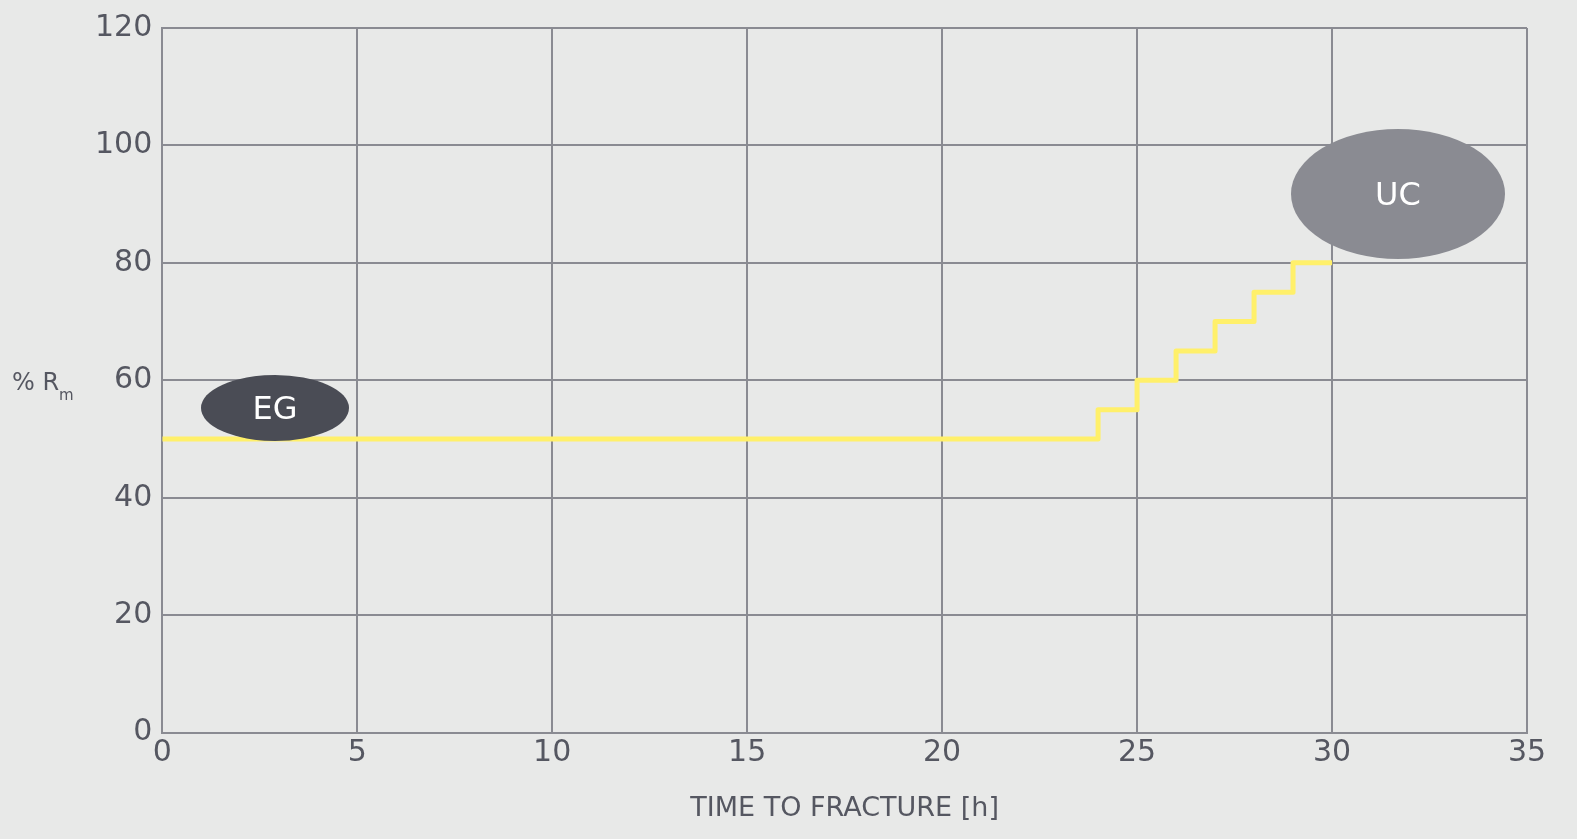 This screenshot has width=1577, height=839. What do you see at coordinates (124, 143) in the screenshot?
I see `y-tick-label: 100` at bounding box center [124, 143].